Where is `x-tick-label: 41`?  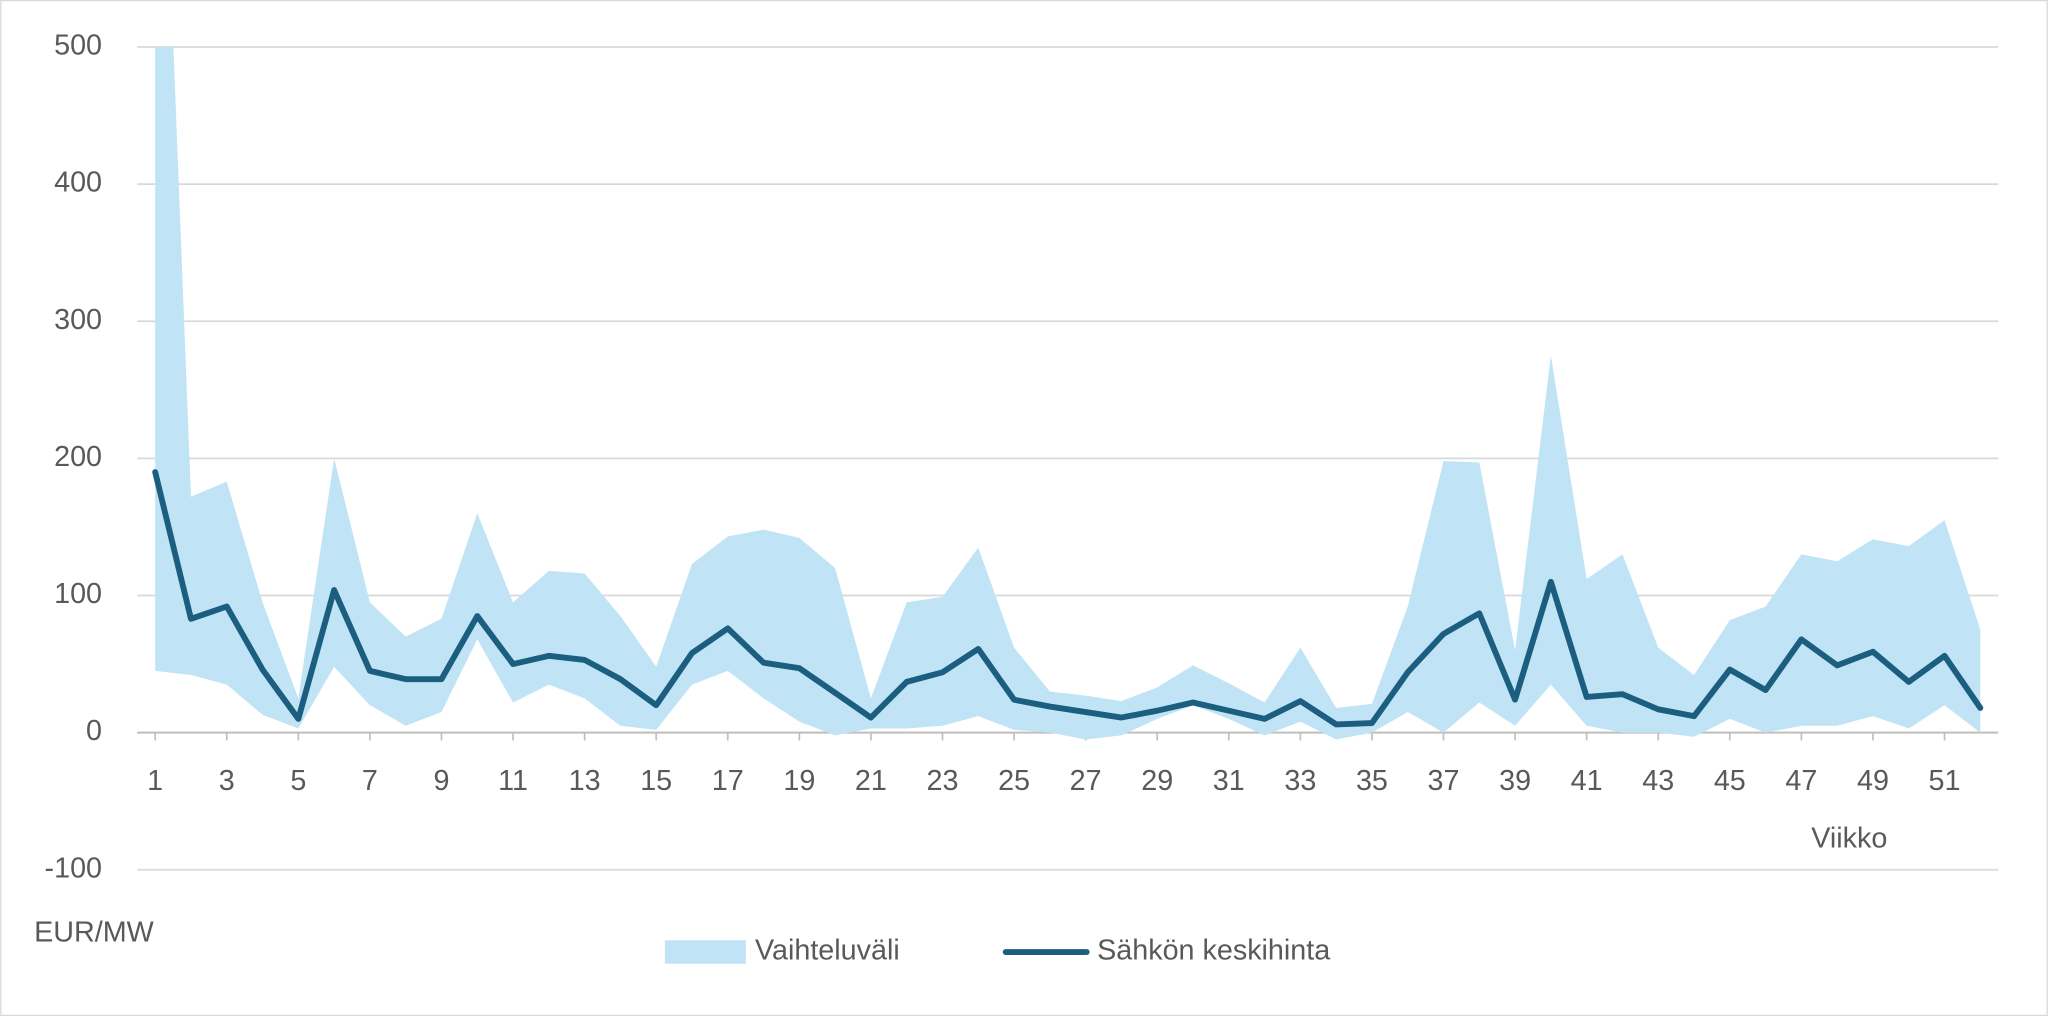
x-tick-label: 41 is located at coordinates (1587, 781).